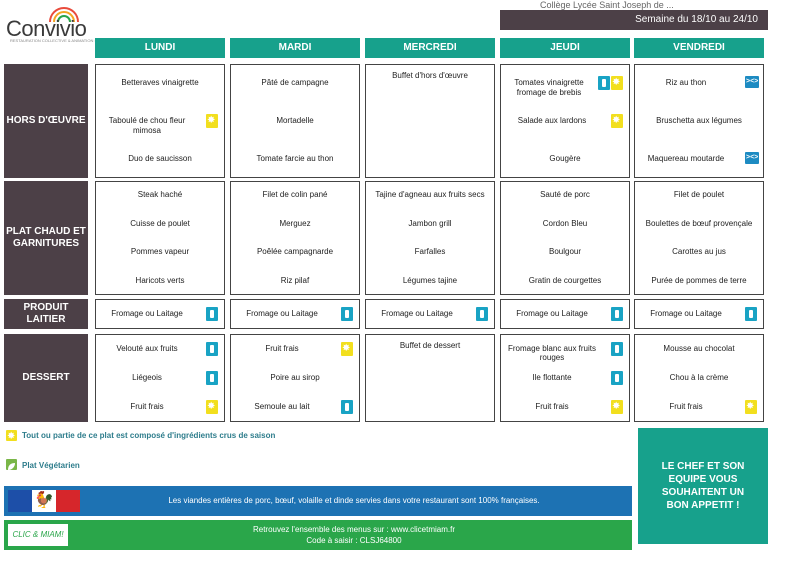 This screenshot has height=566, width=800. What do you see at coordinates (11, 464) in the screenshot?
I see `vegetarian-legend-icon` at bounding box center [11, 464].